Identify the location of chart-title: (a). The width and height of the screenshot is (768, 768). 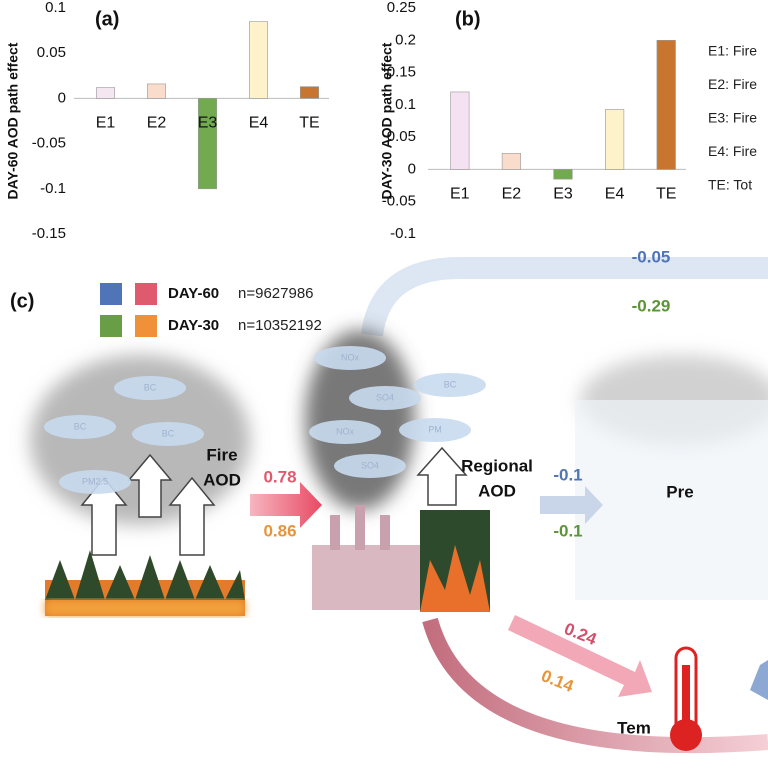
(107, 19).